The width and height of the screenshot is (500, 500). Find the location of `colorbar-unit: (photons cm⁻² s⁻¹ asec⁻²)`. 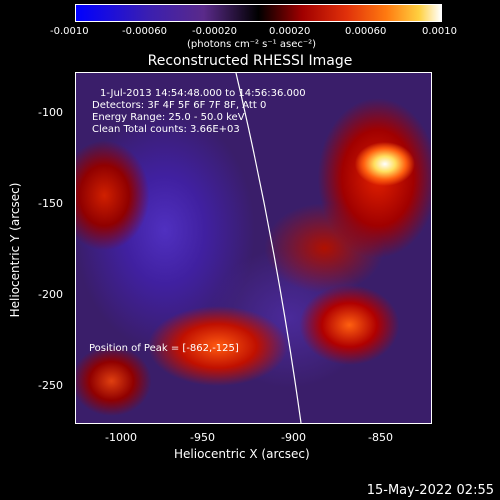

colorbar-unit: (photons cm⁻² s⁻¹ asec⁻²) is located at coordinates (252, 44).